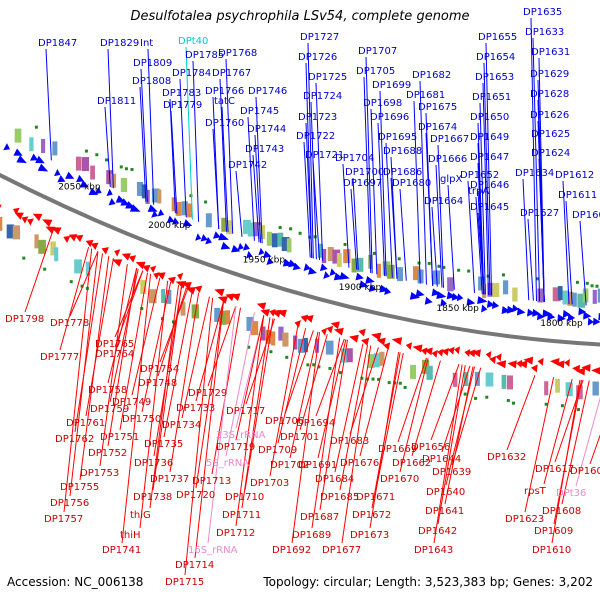 Image resolution: width=600 pixels, height=600 pixels. Describe the element at coordinates (391, 85) in the screenshot. I see `top-gene-label: DP1699` at that location.